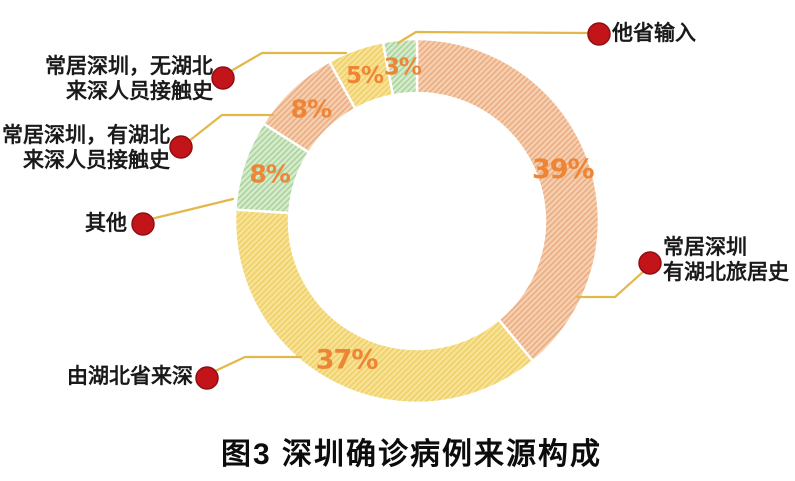 The width and height of the screenshot is (795, 481). What do you see at coordinates (269, 174) in the screenshot?
I see `slice-percent-label-2: 8%` at bounding box center [269, 174].